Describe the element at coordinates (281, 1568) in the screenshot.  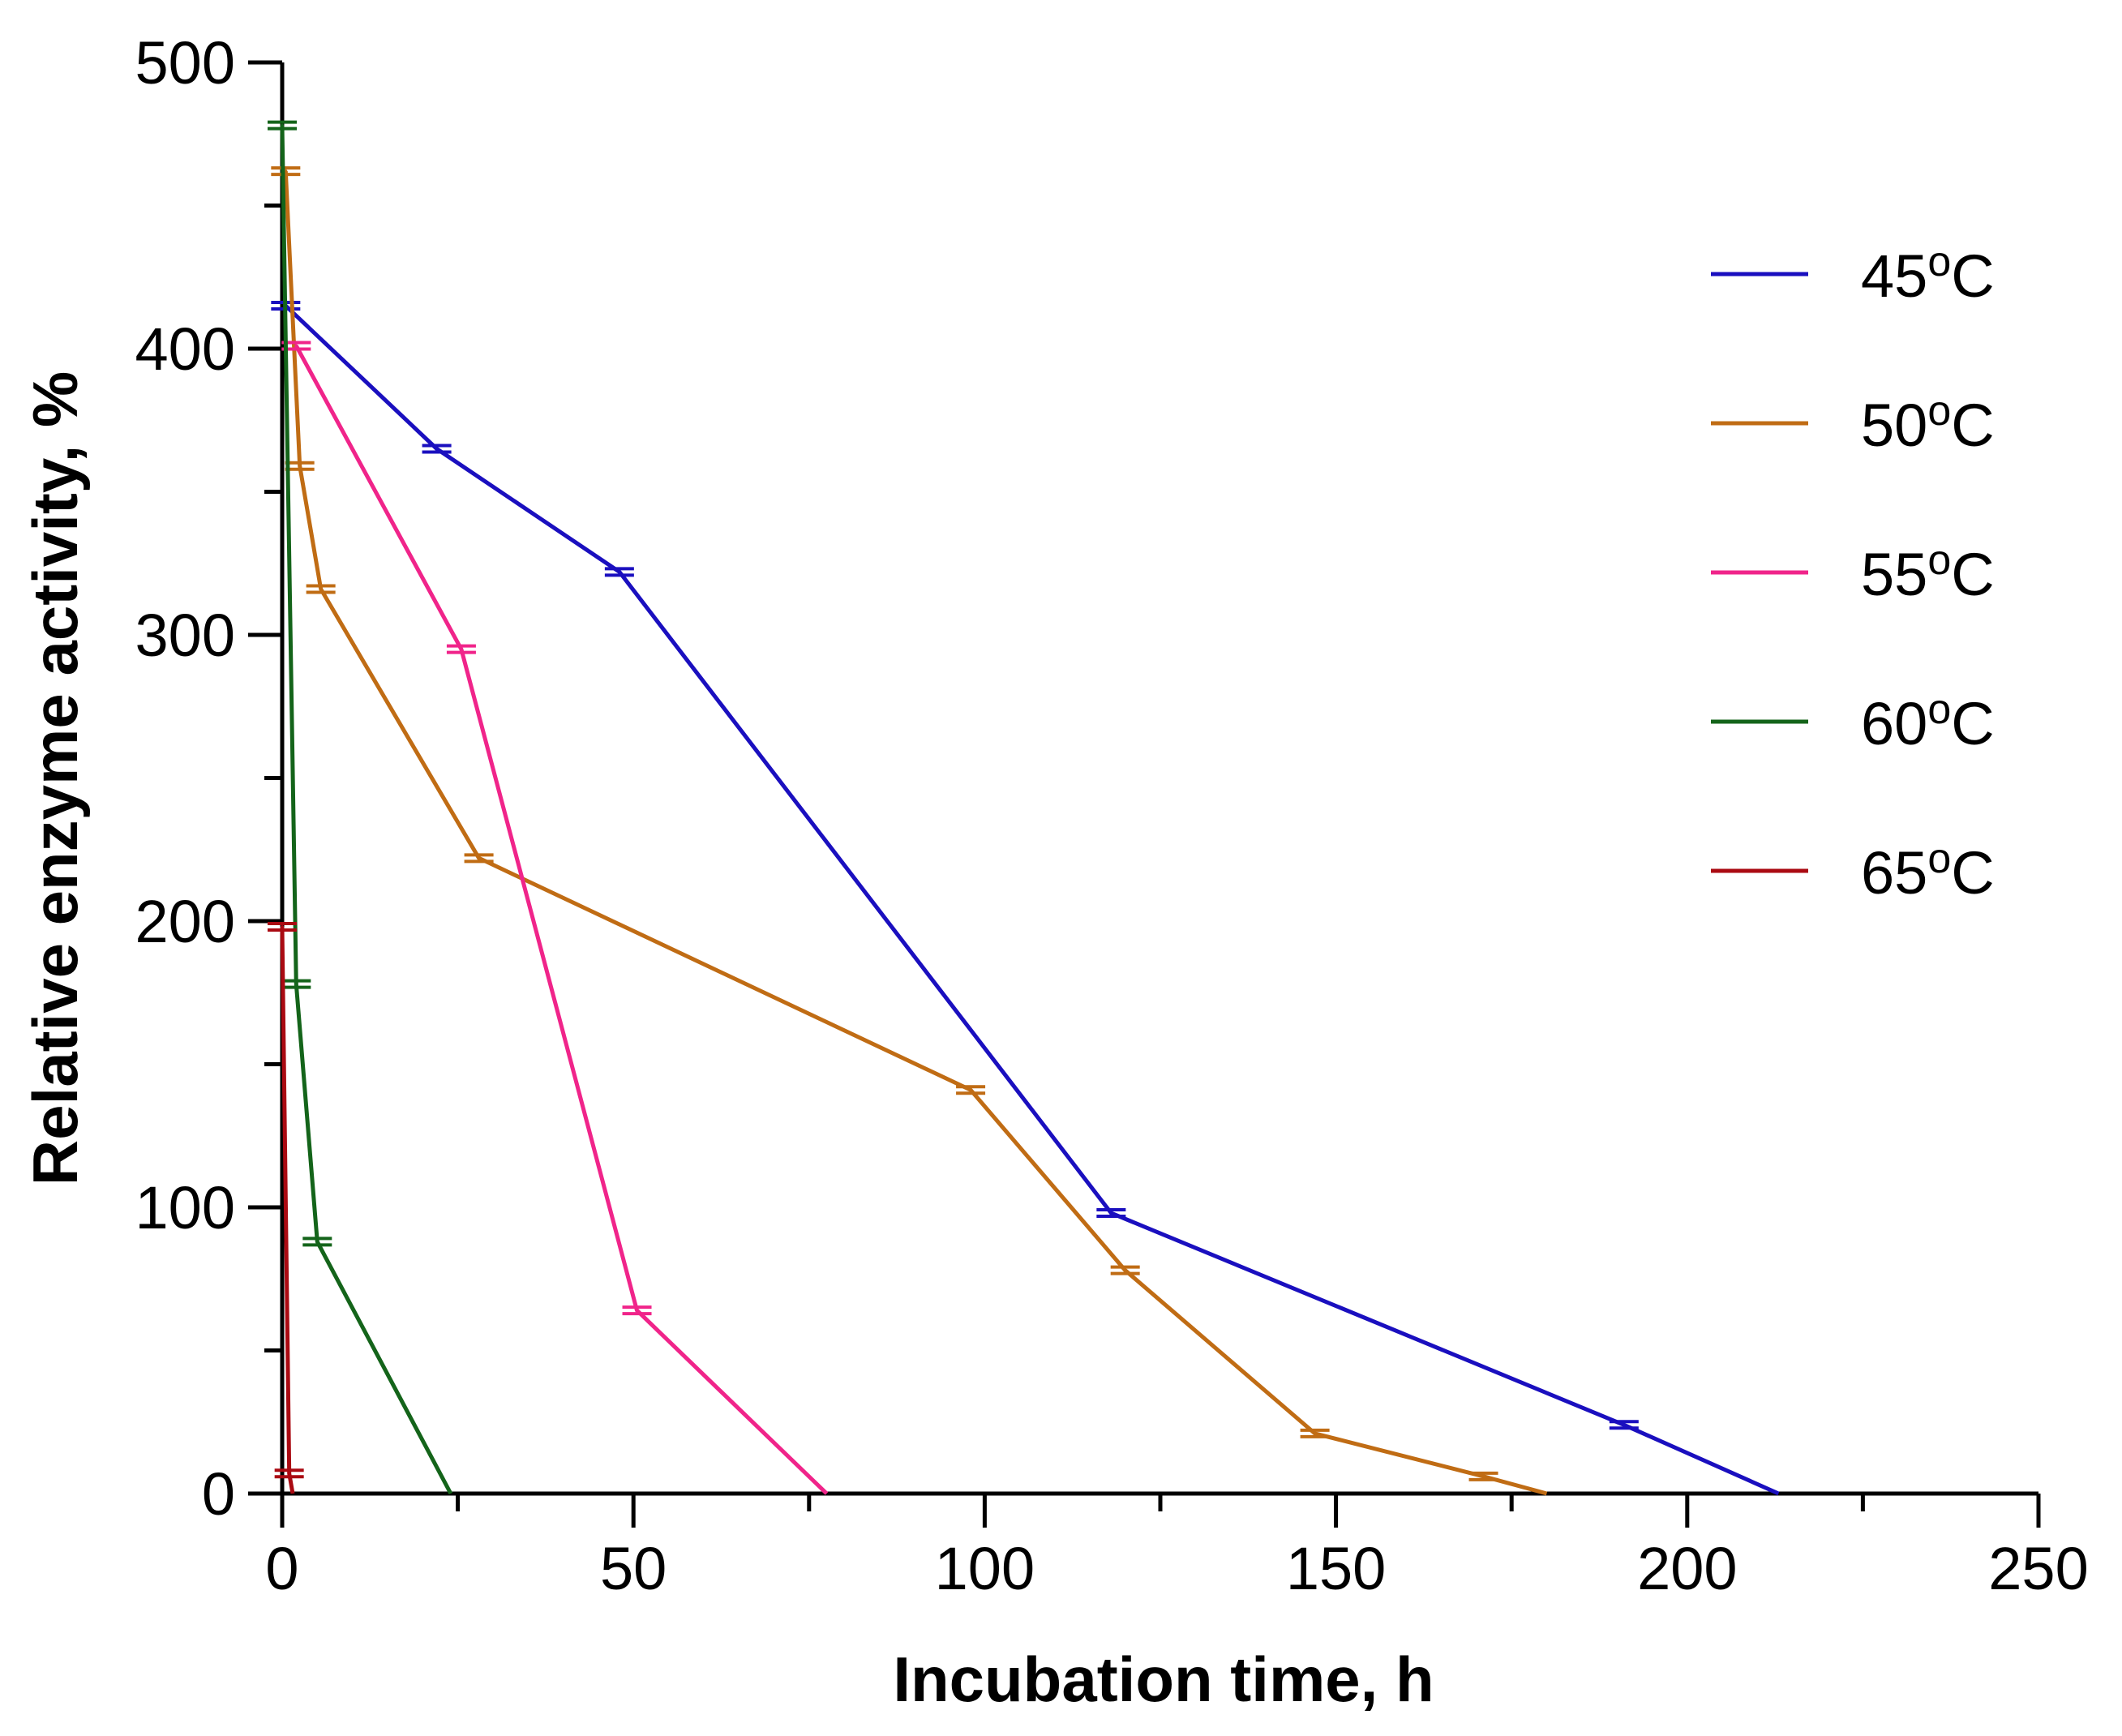
I see `x-tick-label: 0` at that location.